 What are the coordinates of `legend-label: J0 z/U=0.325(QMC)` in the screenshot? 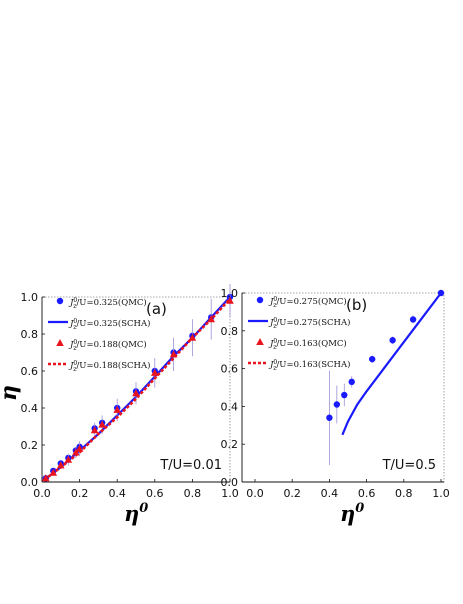 It's located at (107, 303).